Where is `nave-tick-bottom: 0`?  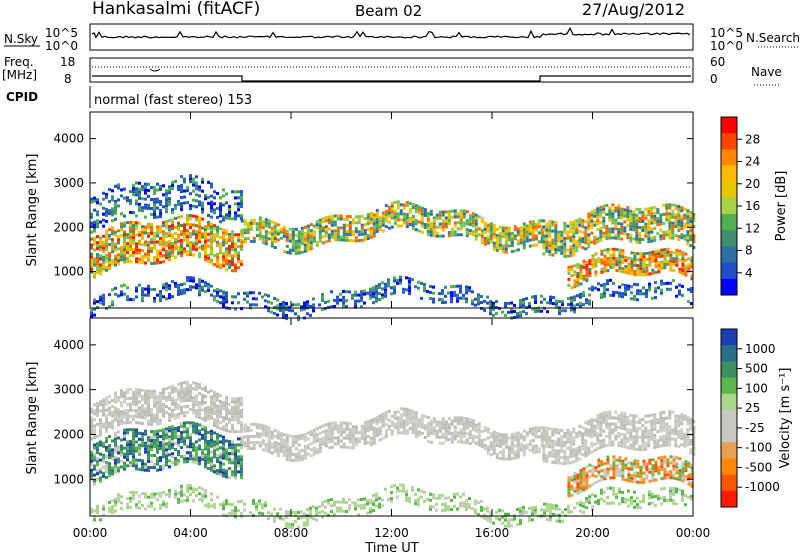
nave-tick-bottom: 0 is located at coordinates (714, 79).